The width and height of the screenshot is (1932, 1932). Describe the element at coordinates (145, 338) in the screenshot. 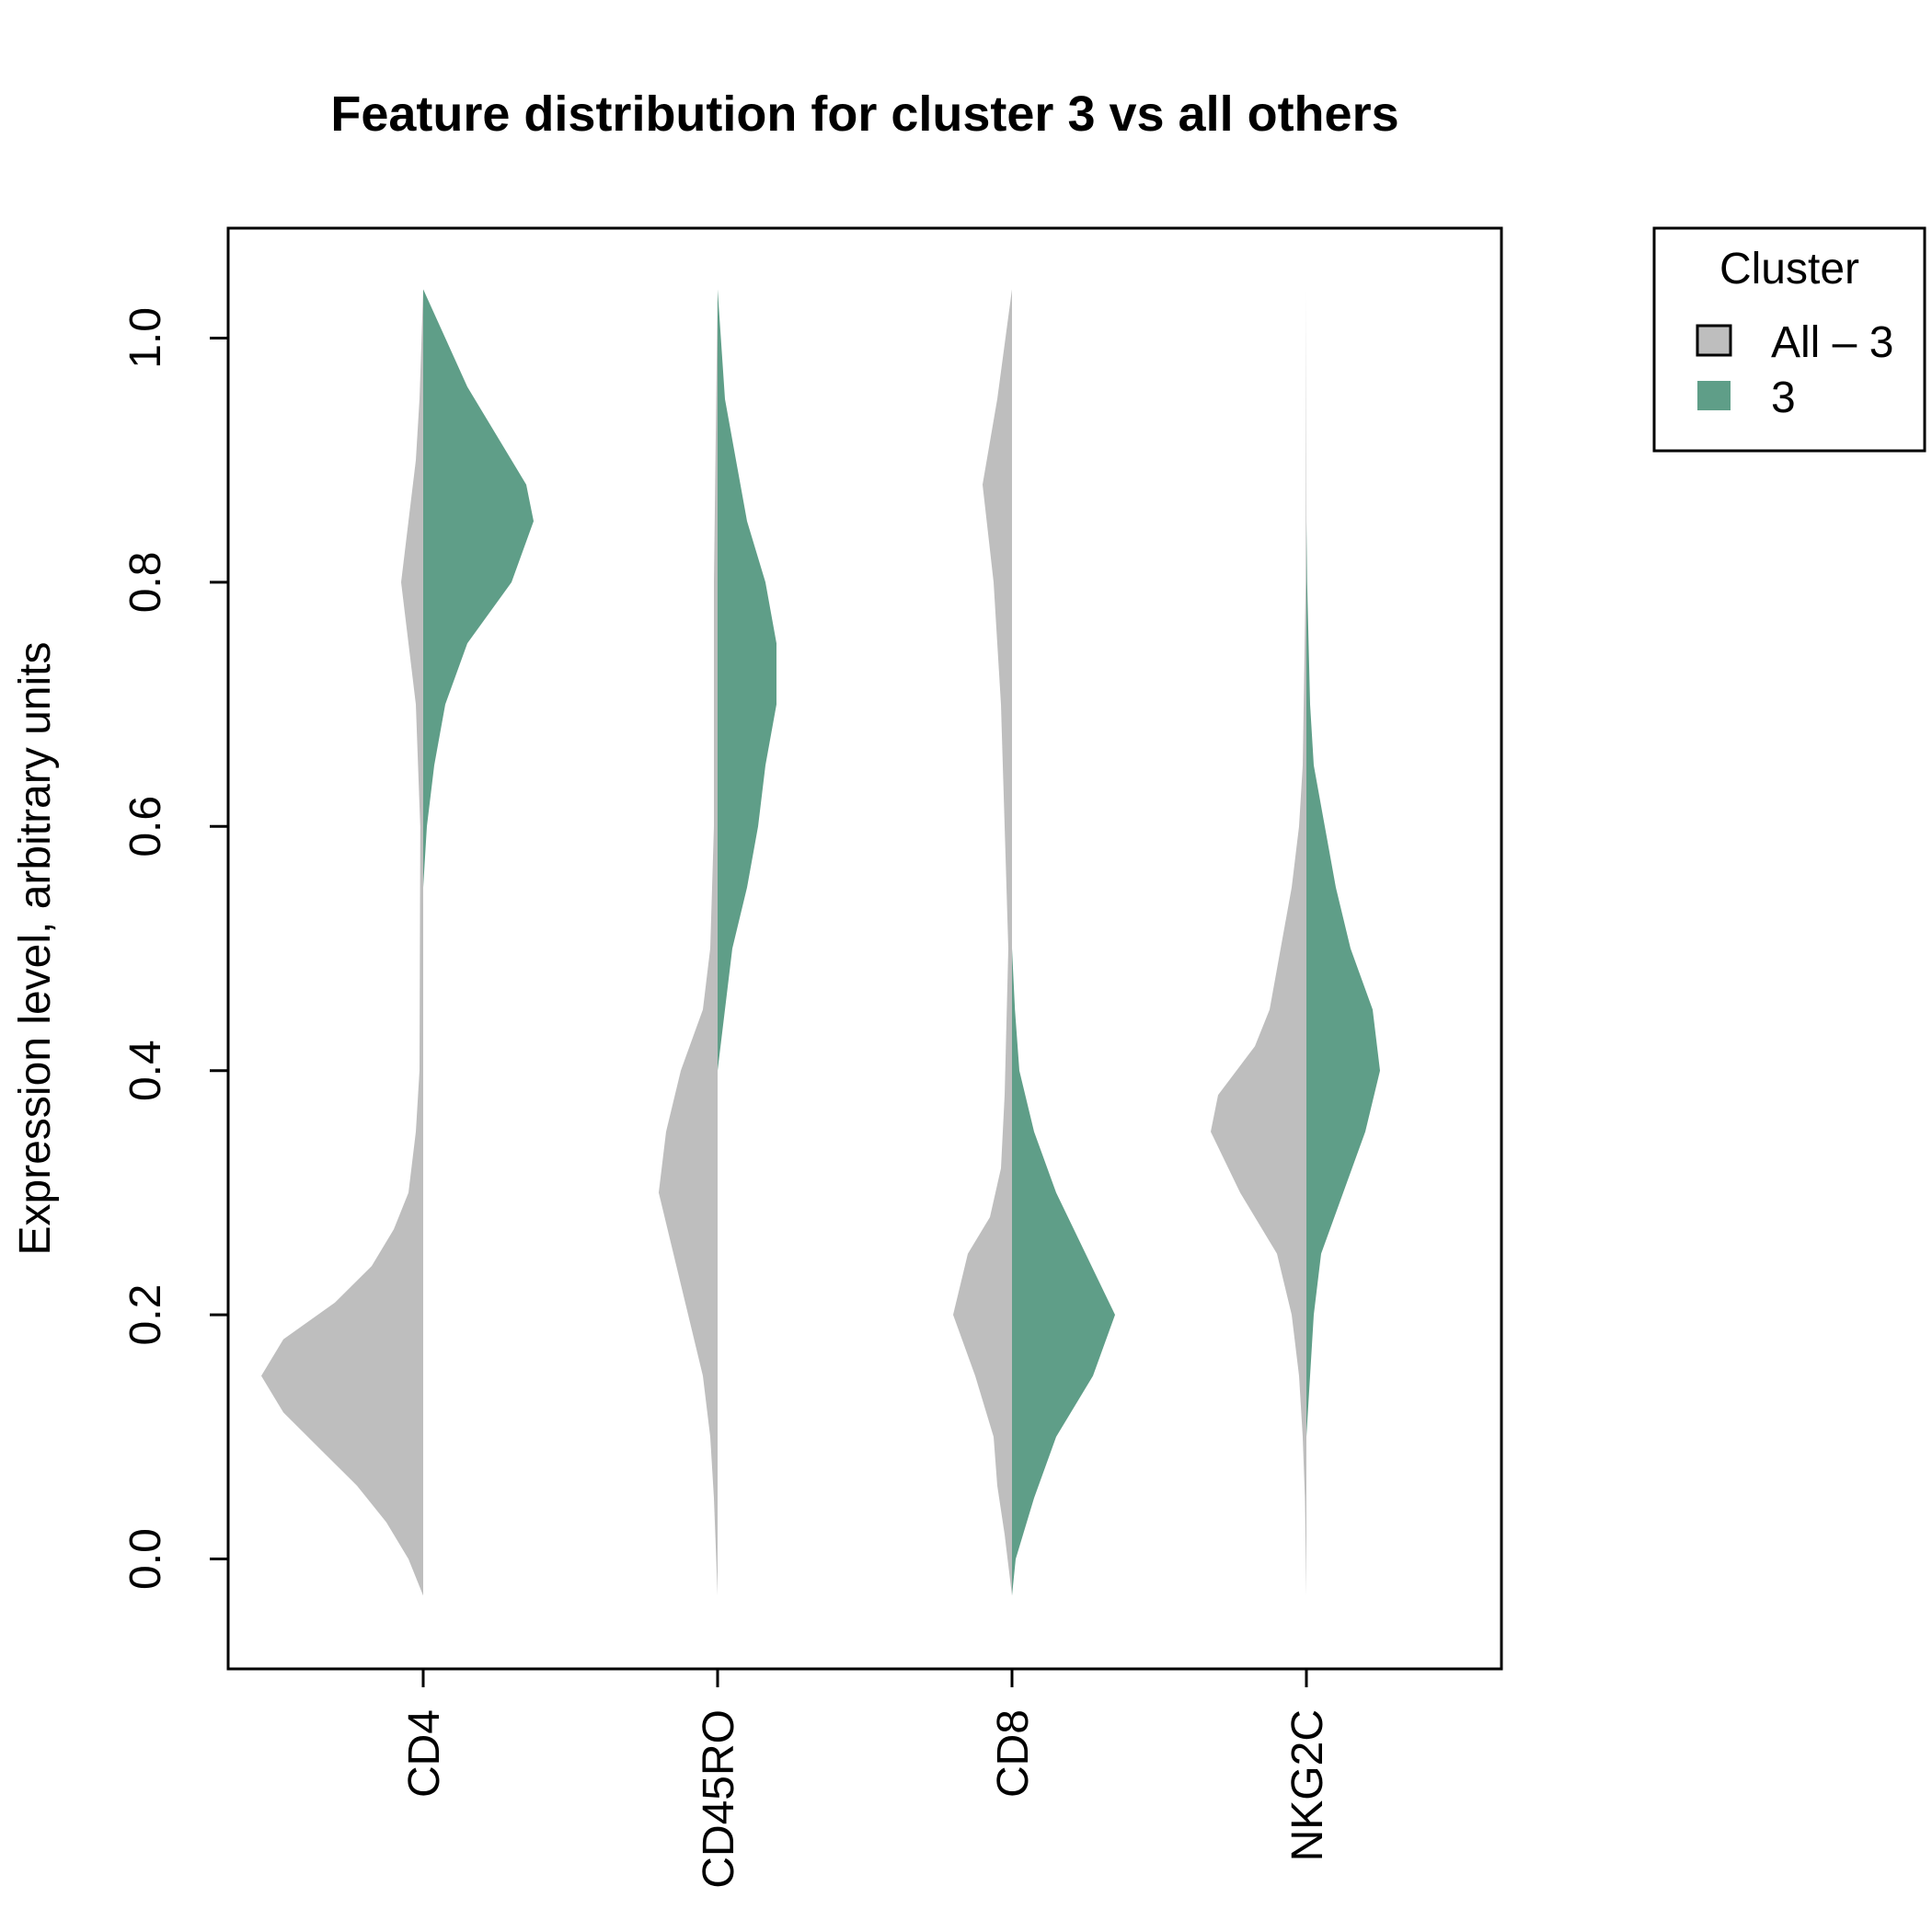

I see `y-tick-label: 1.0` at that location.